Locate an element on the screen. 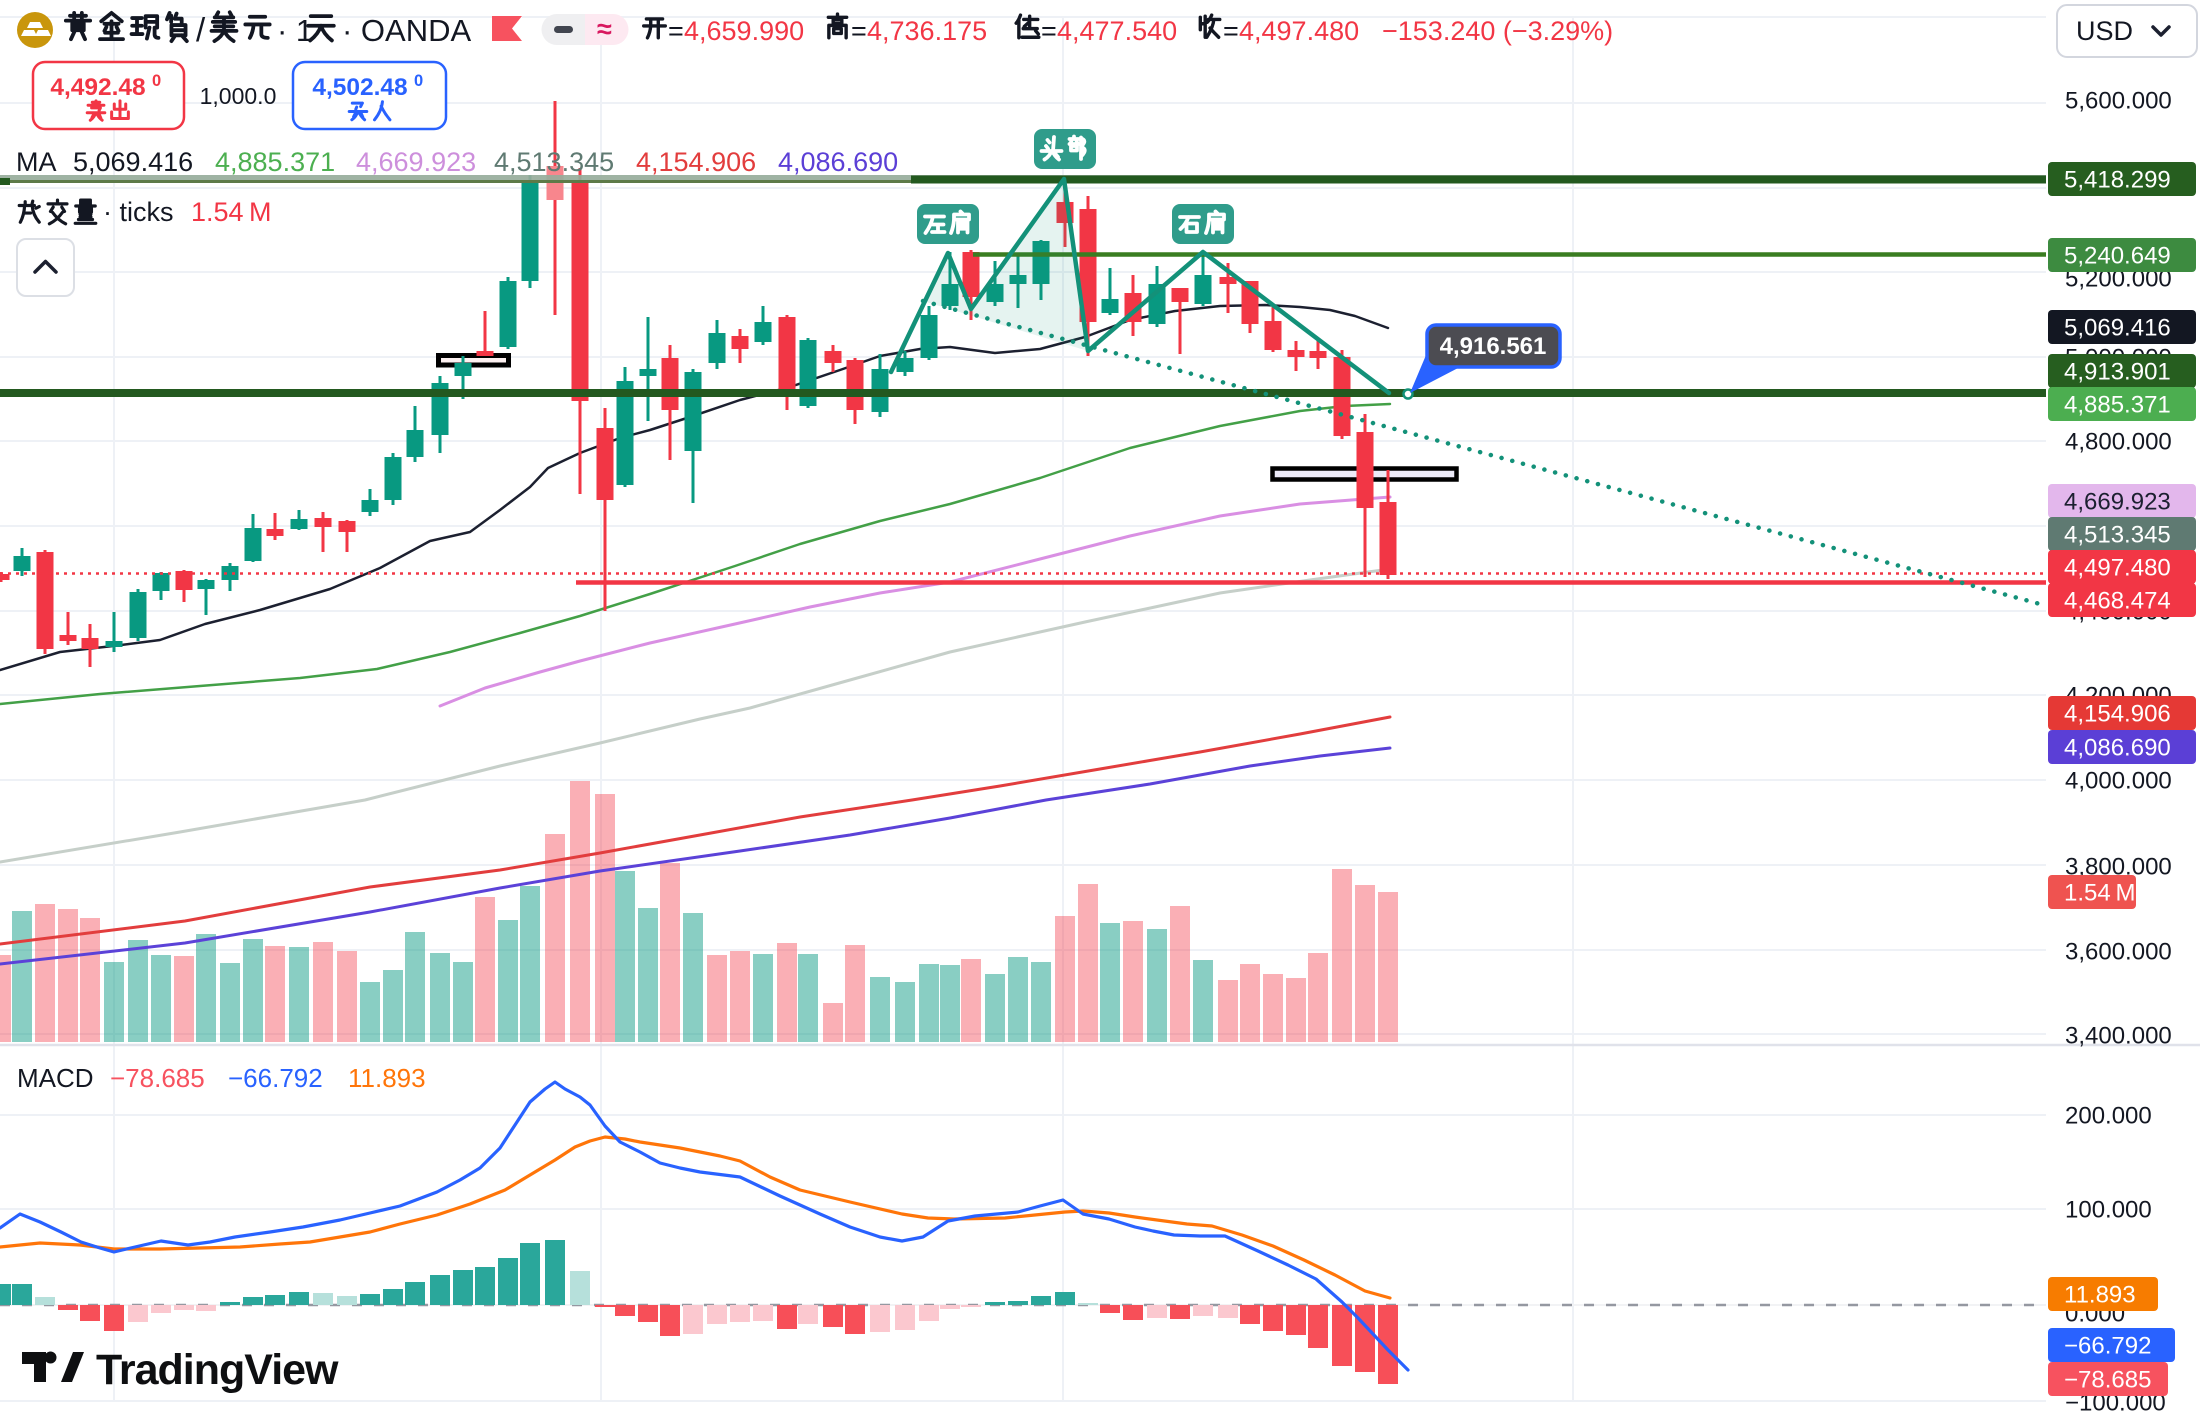  svg-text: TradingView is located at coordinates (217, 1370).